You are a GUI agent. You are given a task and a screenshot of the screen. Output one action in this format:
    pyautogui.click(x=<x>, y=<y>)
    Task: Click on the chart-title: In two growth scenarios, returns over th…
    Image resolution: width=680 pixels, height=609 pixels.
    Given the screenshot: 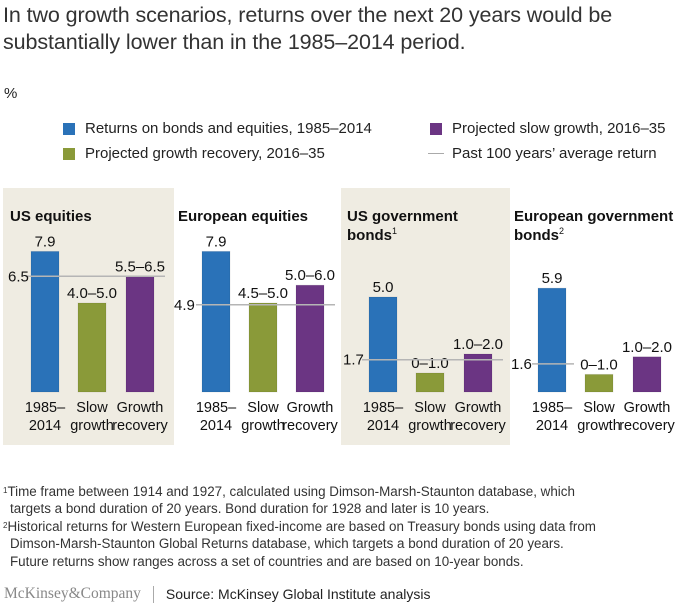 What is the action you would take?
    pyautogui.click(x=308, y=28)
    